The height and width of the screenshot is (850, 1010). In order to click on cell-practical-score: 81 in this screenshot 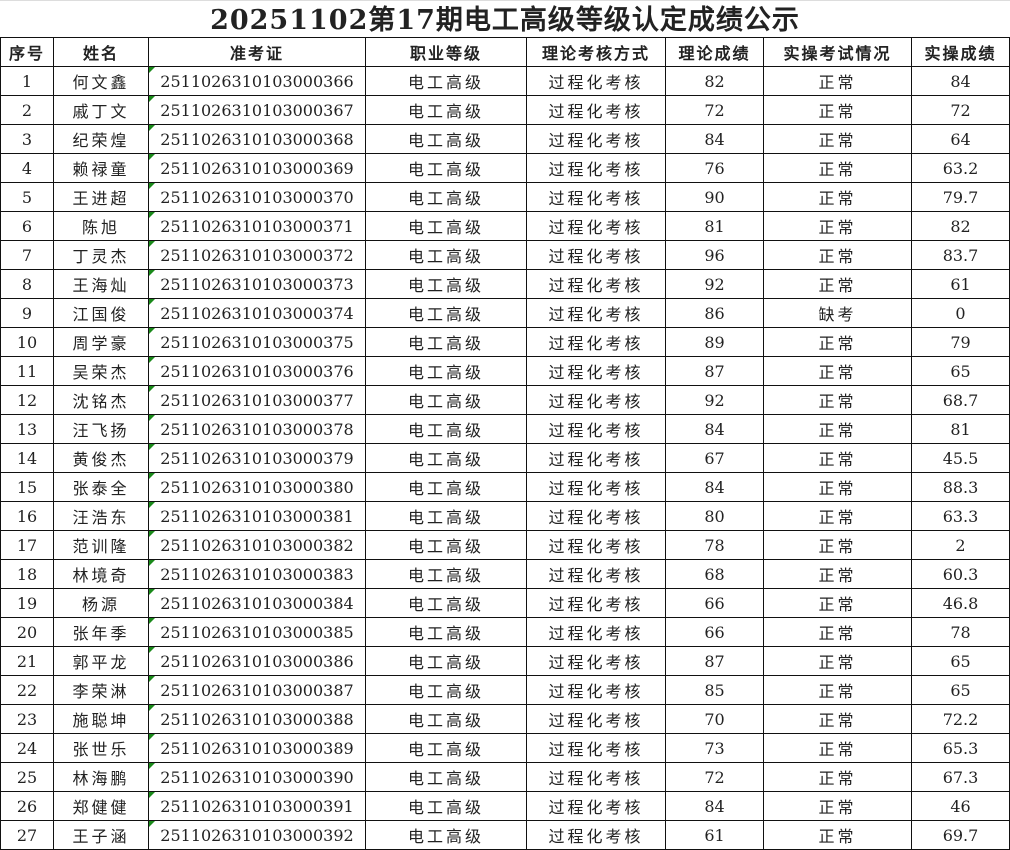, I will do `click(960, 429)`.